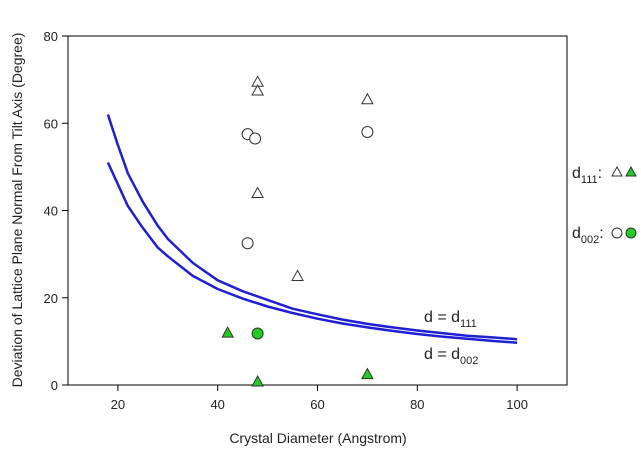 The height and width of the screenshot is (451, 641). What do you see at coordinates (118, 404) in the screenshot?
I see `x-tick-label: 20` at bounding box center [118, 404].